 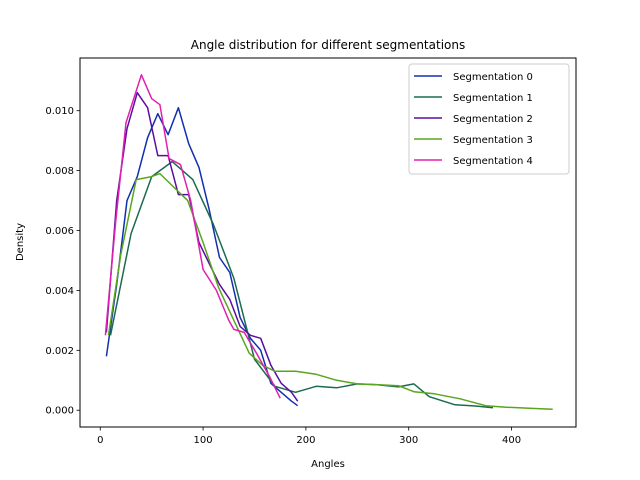 What do you see at coordinates (493, 161) in the screenshot?
I see `legend-label-4: Segmentation 4` at bounding box center [493, 161].